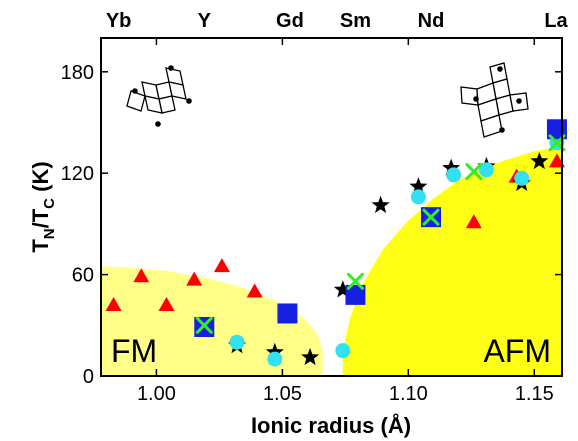 Image resolution: width=578 pixels, height=441 pixels. What do you see at coordinates (290, 21) in the screenshot?
I see `element-label: Gd` at bounding box center [290, 21].